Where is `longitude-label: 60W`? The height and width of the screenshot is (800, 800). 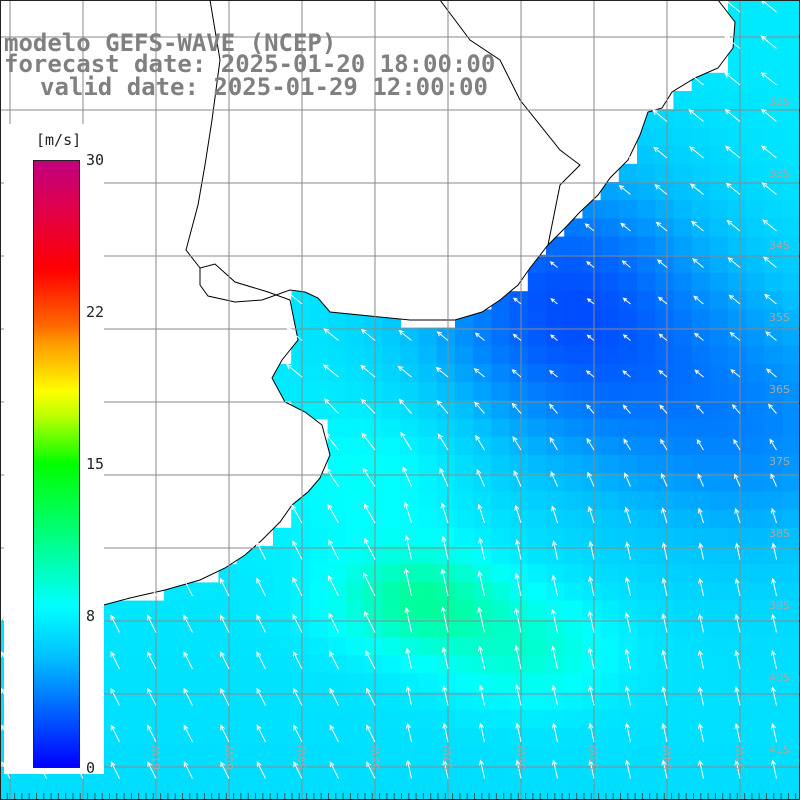 longitude-label: 60W is located at coordinates (229, 757).